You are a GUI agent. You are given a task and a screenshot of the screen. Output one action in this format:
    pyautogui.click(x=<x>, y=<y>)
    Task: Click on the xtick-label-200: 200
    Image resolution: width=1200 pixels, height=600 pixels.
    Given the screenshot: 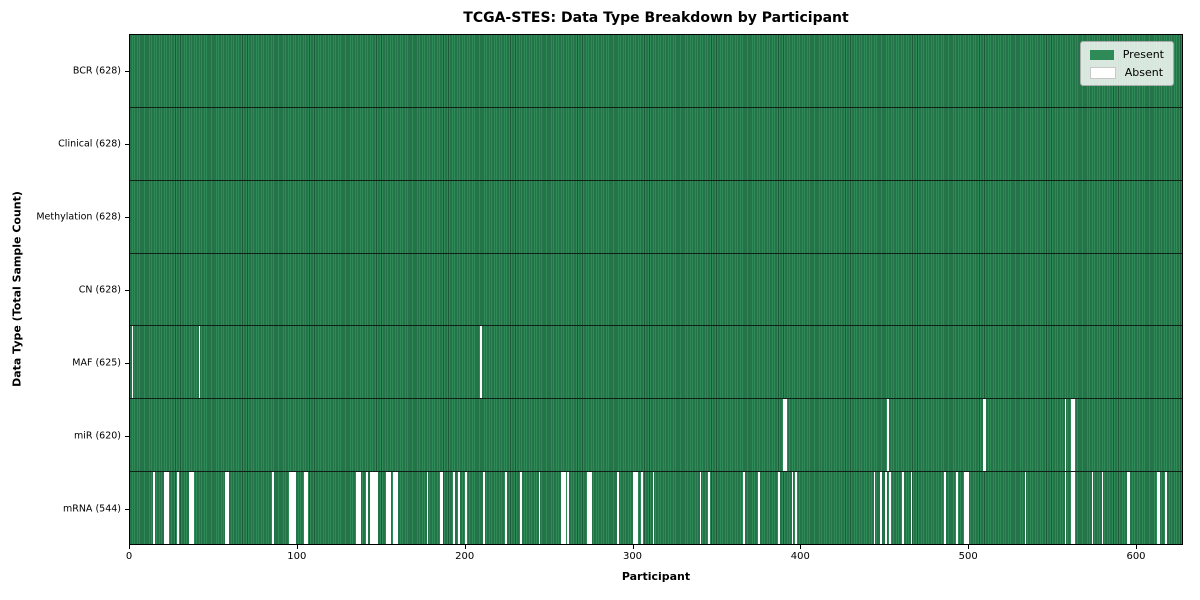 What is the action you would take?
    pyautogui.click(x=465, y=556)
    